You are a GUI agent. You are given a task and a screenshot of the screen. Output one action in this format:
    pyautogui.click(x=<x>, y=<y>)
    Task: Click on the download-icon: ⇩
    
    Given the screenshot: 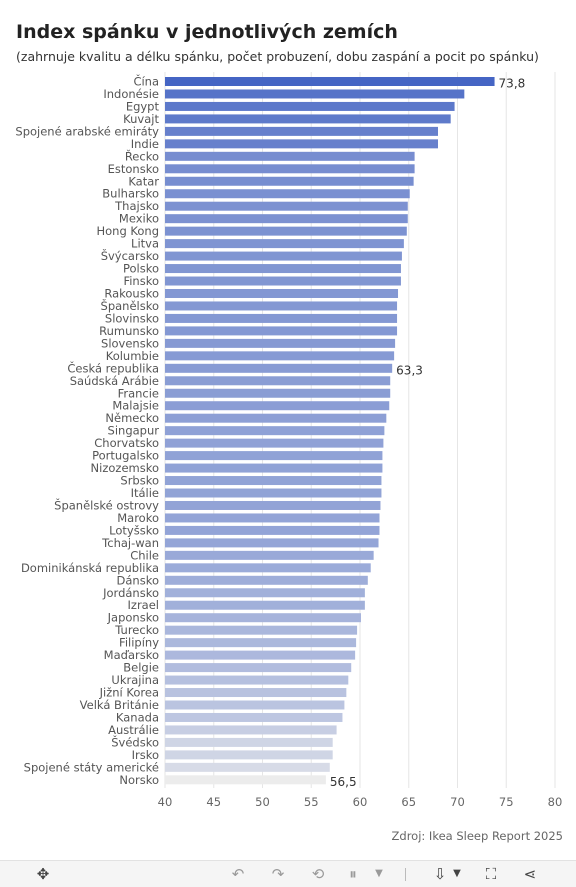 What is the action you would take?
    pyautogui.click(x=440, y=874)
    